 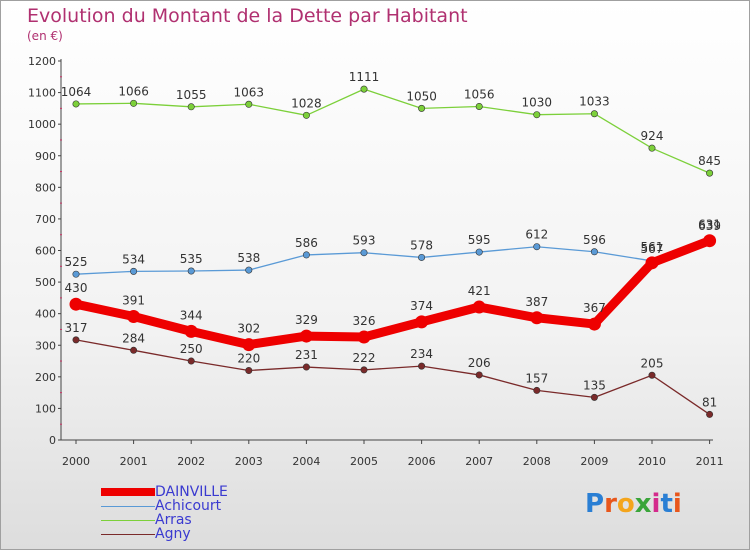 What do you see at coordinates (52, 440) in the screenshot?
I see `y-tick-label: 0` at bounding box center [52, 440].